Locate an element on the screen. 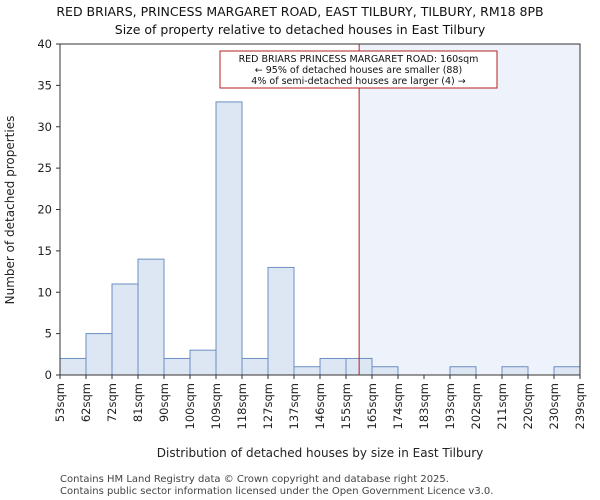 The image size is (600, 500). annotation-box is located at coordinates (358, 69).